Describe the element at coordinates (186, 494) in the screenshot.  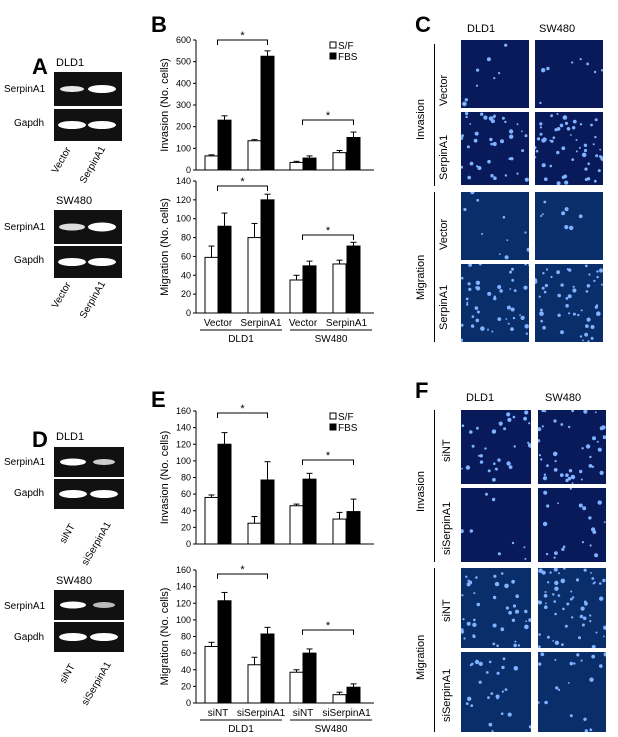
I see `e-top-ytick-label: 60` at that location.